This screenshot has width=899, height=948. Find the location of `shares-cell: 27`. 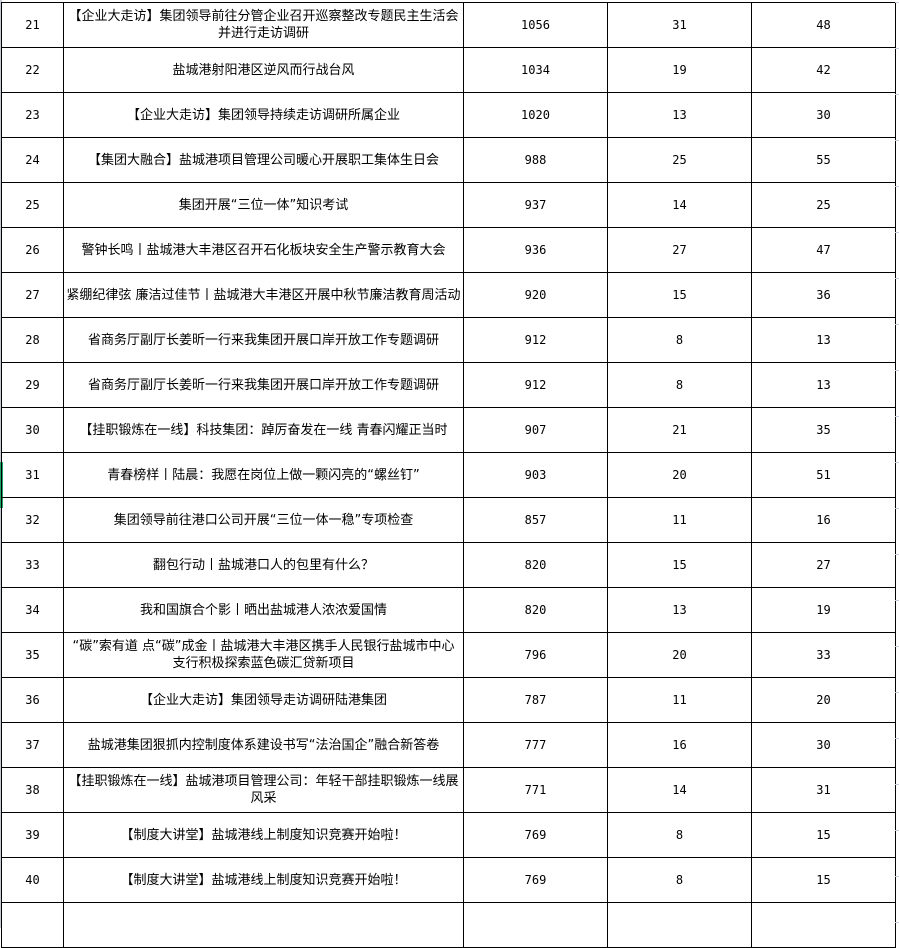

shares-cell: 27 is located at coordinates (823, 565).